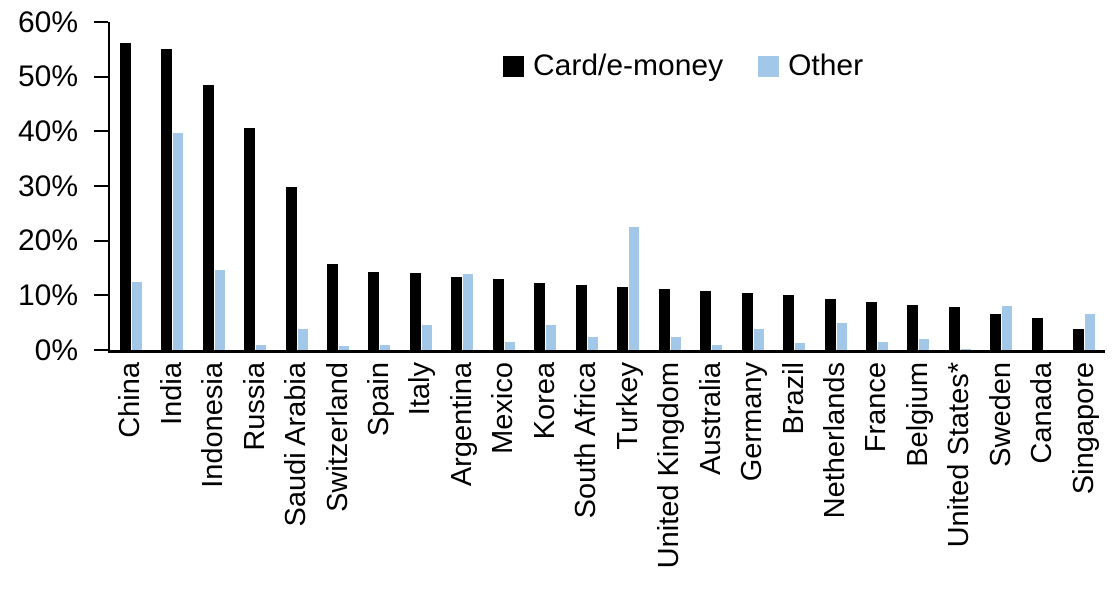 The image size is (1112, 594). Describe the element at coordinates (420, 389) in the screenshot. I see `x-axis-label: Italy` at that location.